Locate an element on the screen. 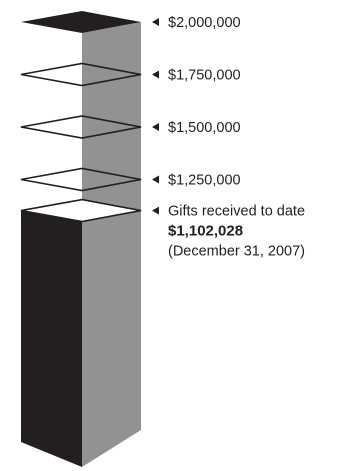 This screenshot has width=340, height=471. current-arrow-marker is located at coordinates (155, 210).